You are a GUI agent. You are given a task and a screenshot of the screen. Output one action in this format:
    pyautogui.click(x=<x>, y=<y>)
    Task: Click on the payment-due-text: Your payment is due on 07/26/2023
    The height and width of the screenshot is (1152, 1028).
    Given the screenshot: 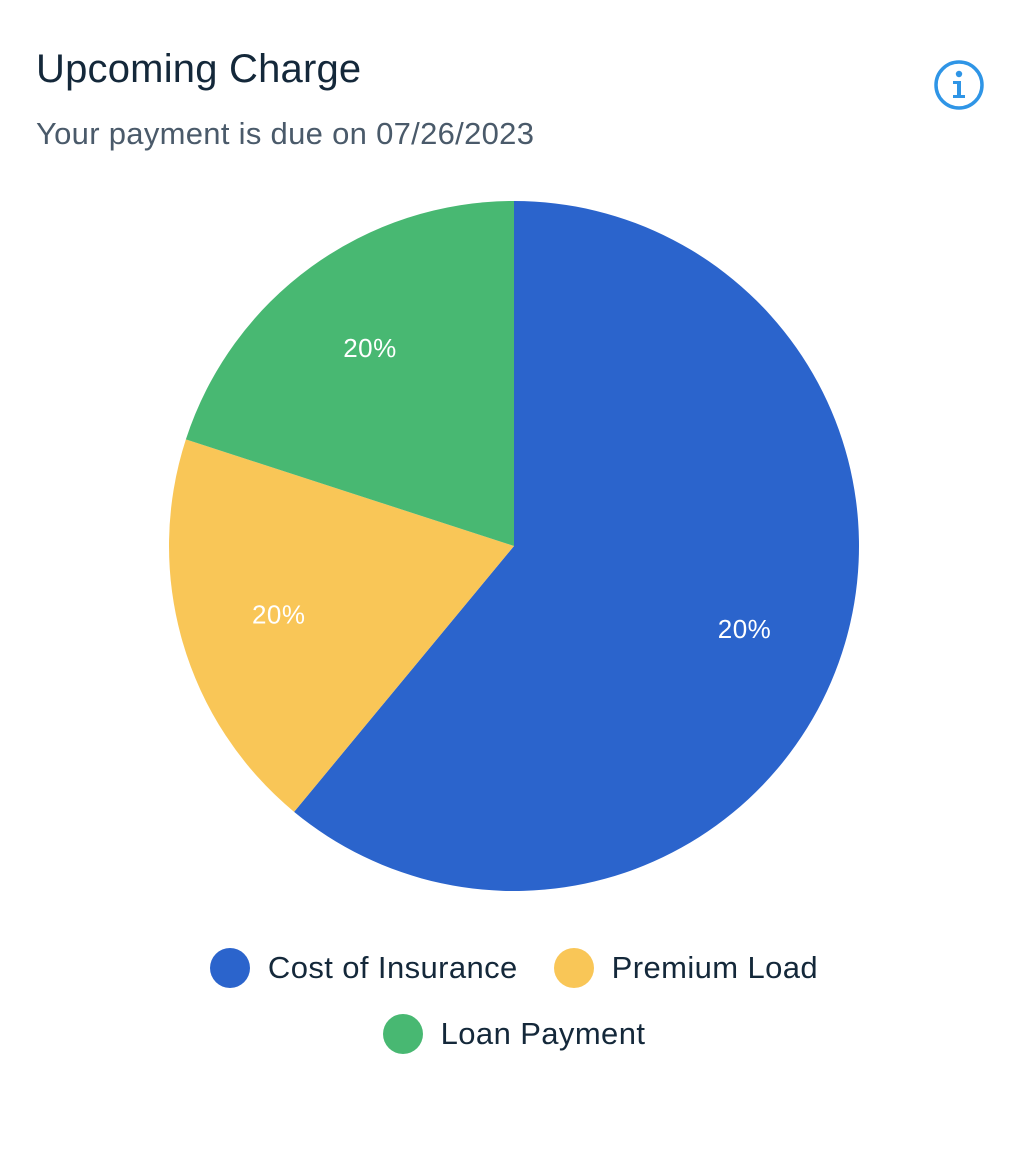 What is the action you would take?
    pyautogui.click(x=285, y=133)
    